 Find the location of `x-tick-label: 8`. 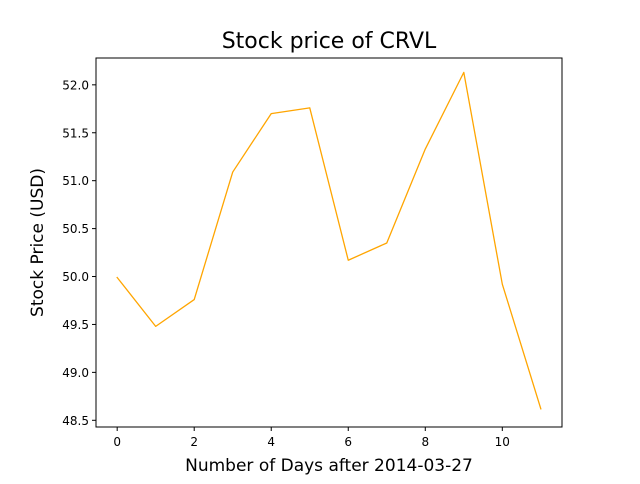

x-tick-label: 8 is located at coordinates (425, 442).